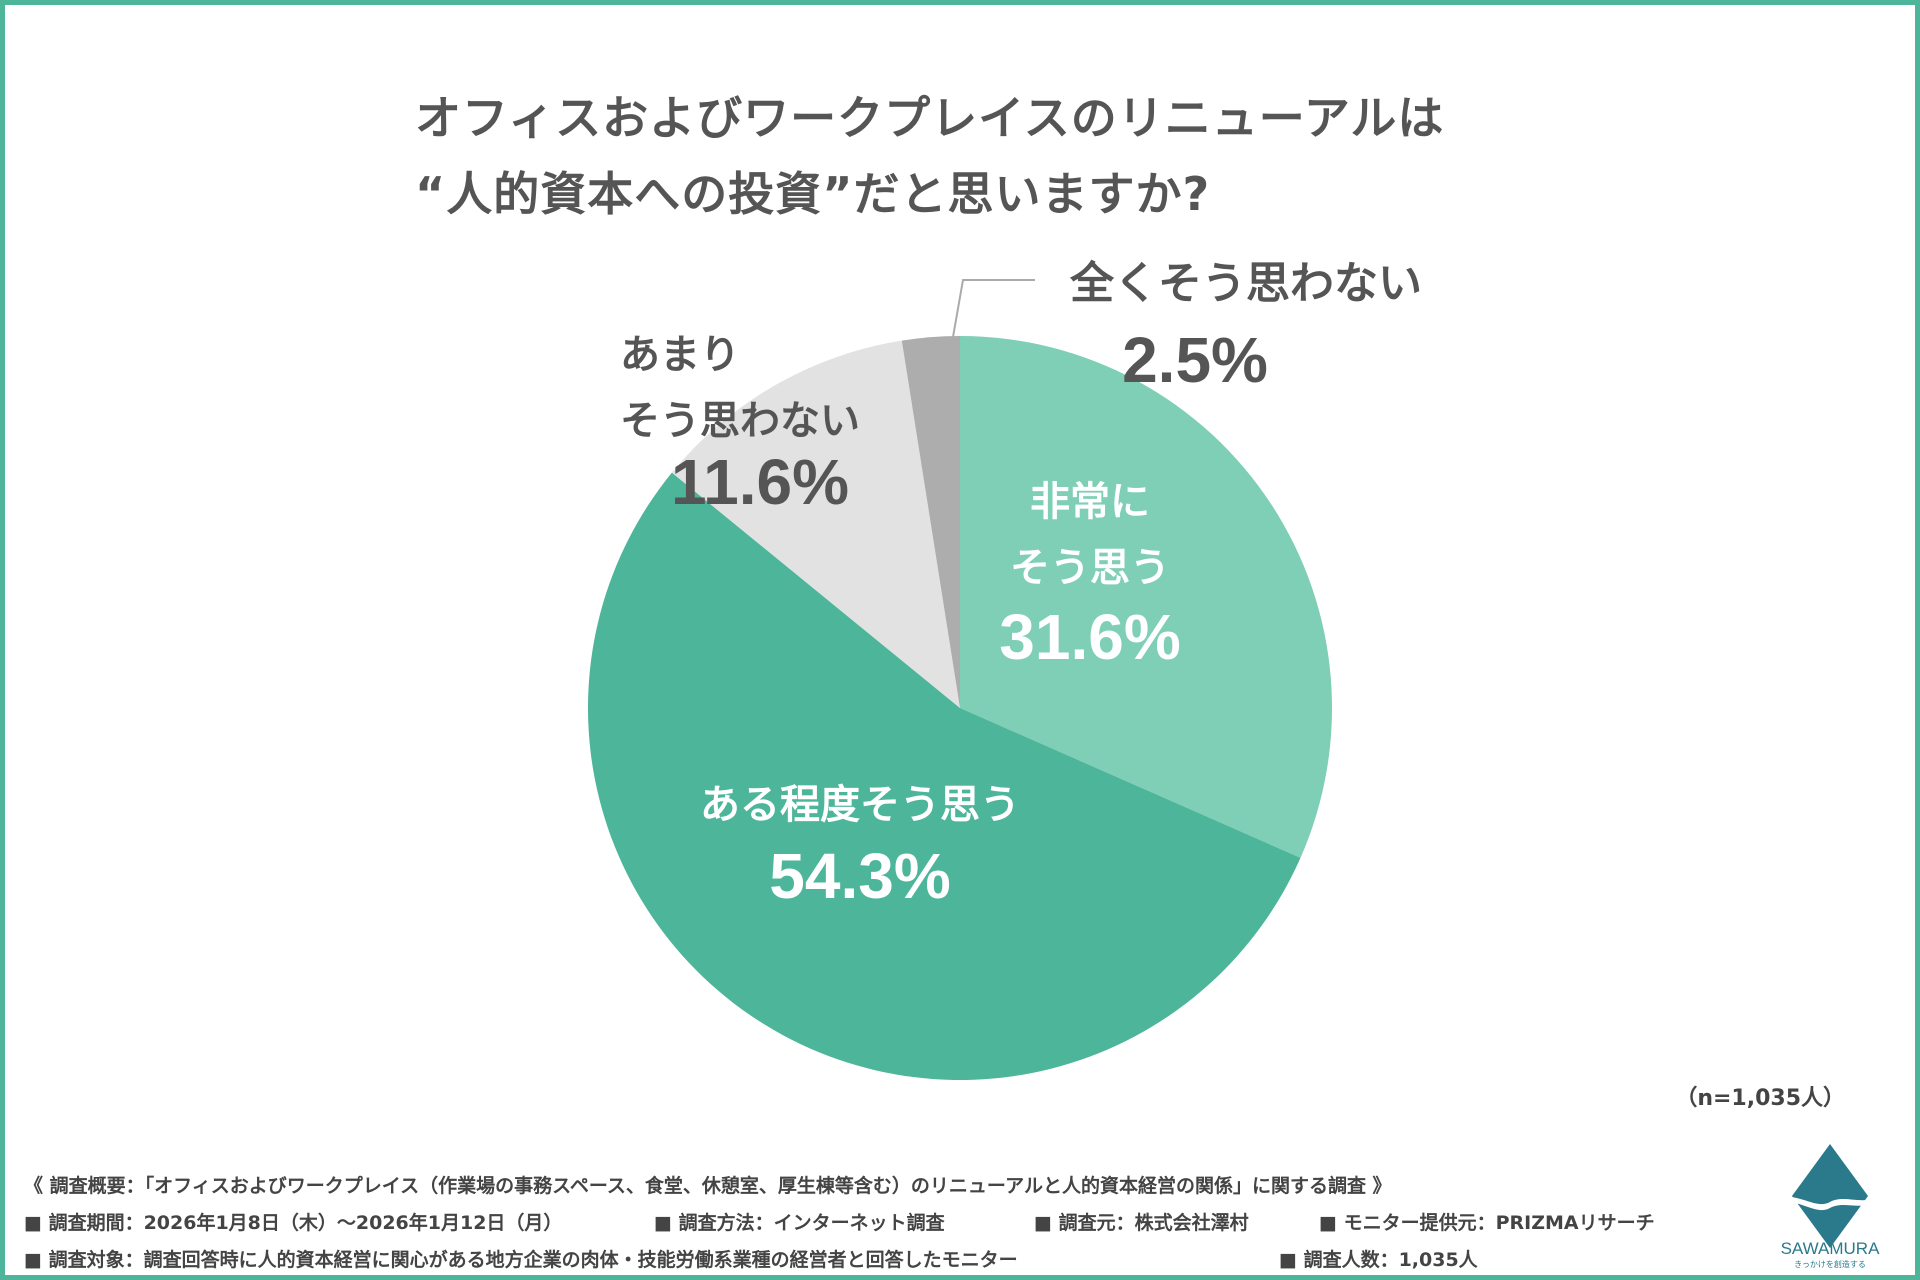 Image resolution: width=1920 pixels, height=1280 pixels. I want to click on slice-label-very-much-line-2: そう思う, so click(1090, 568).